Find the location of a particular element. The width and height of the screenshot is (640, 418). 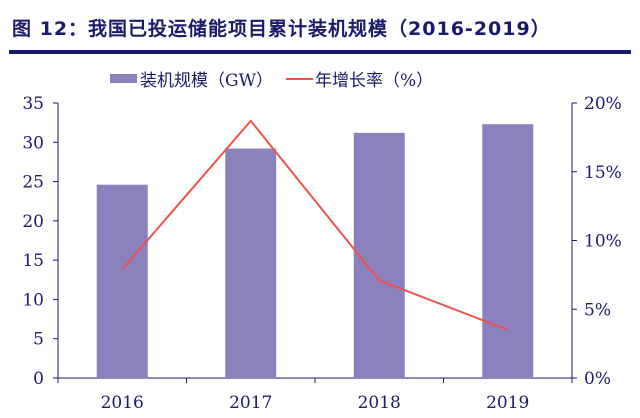

x-tick-label: 2019 is located at coordinates (507, 403).